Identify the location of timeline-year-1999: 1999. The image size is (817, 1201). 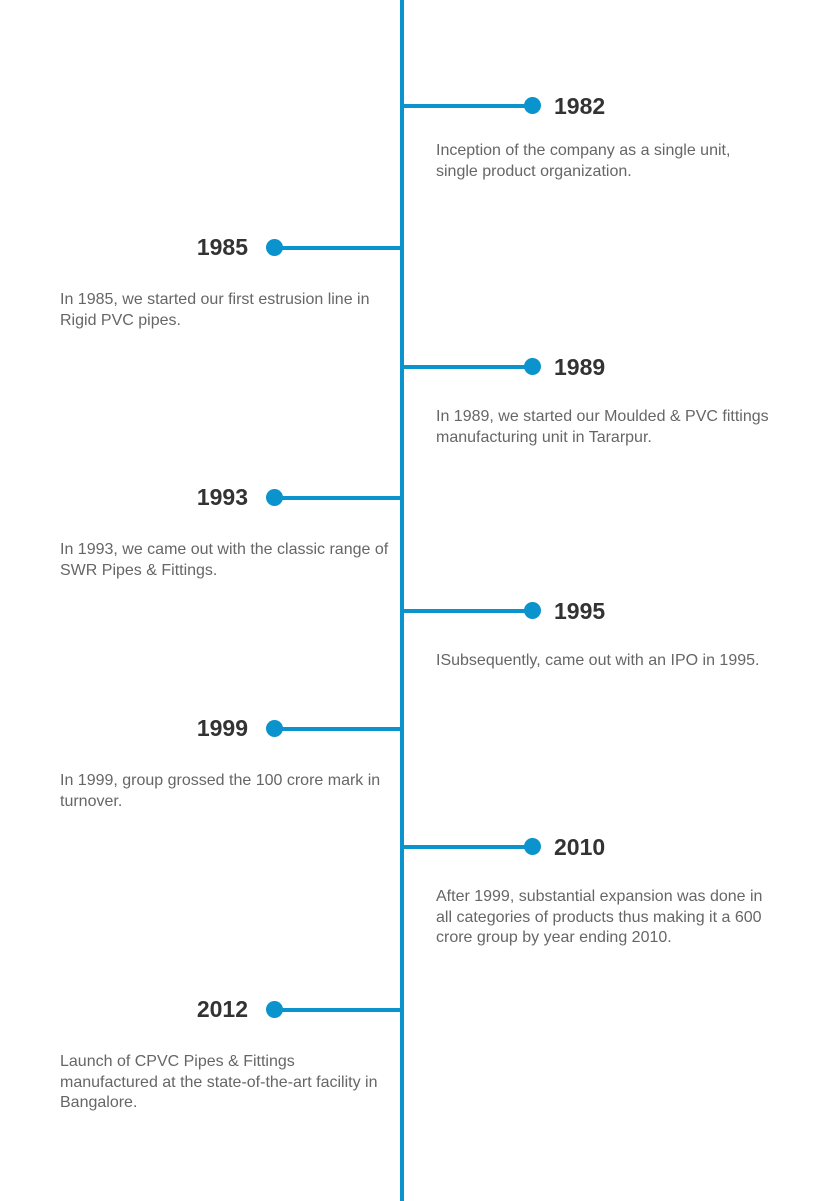
(222, 728).